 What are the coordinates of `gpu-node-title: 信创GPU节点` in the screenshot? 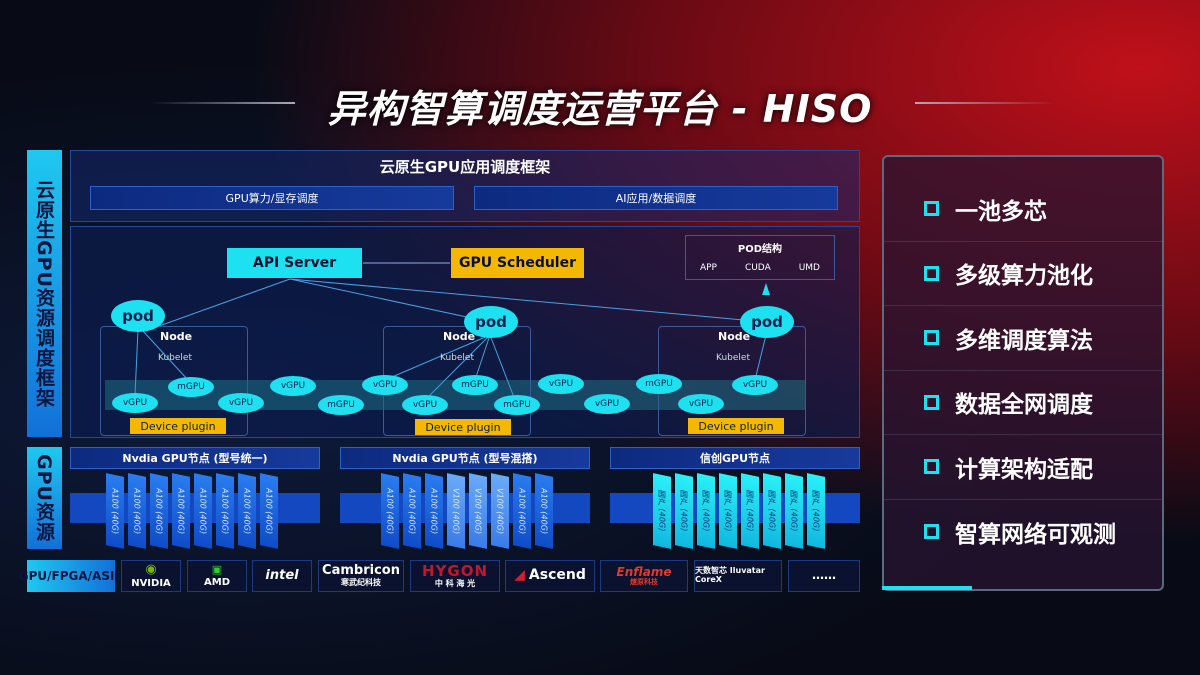 It's located at (735, 458).